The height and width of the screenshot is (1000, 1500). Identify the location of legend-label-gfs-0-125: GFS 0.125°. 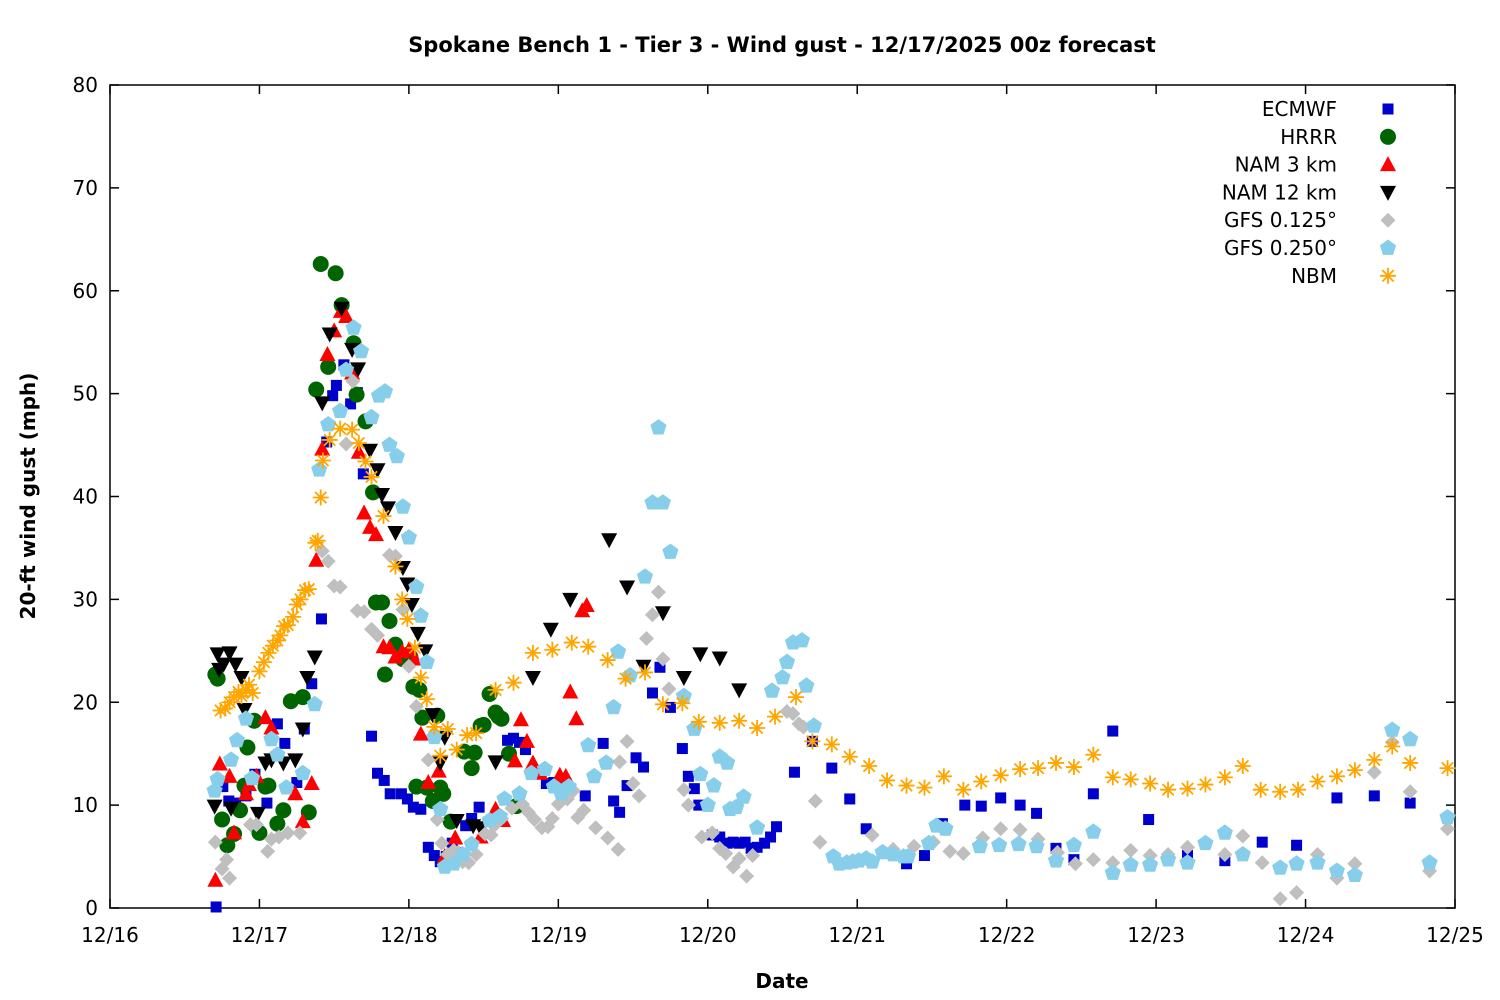
(1280, 220).